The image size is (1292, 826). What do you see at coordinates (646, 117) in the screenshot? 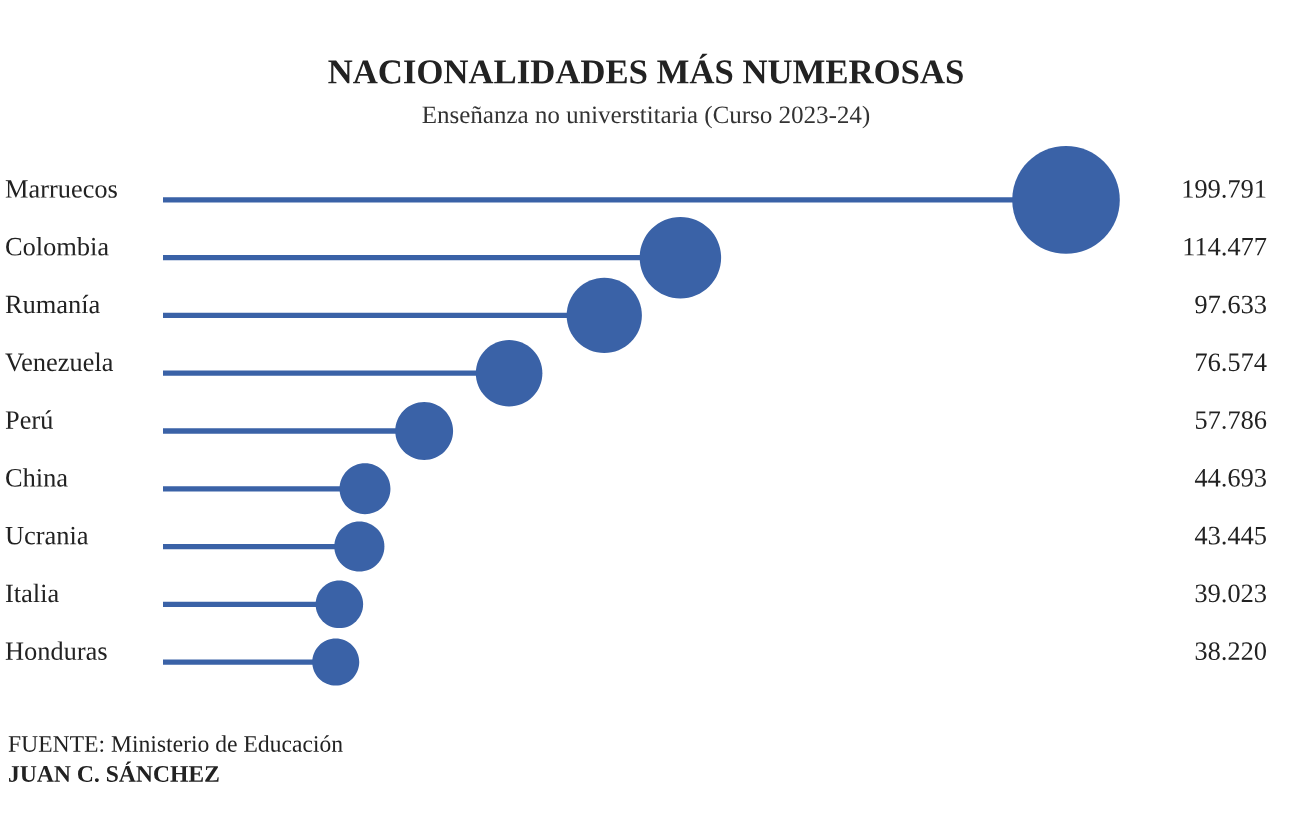
I see `chart-subtitle: Enseñanza no universtitaria (Curso 2023-24)` at bounding box center [646, 117].